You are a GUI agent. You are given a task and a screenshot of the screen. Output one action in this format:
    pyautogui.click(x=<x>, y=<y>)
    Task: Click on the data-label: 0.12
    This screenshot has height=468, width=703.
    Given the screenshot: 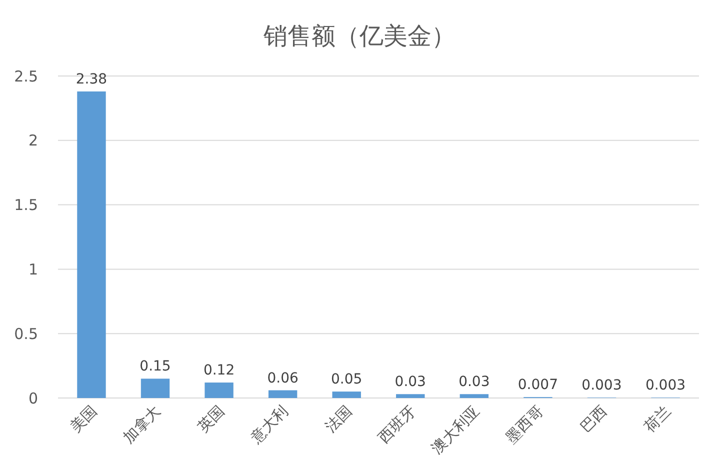 What is the action you would take?
    pyautogui.click(x=219, y=370)
    